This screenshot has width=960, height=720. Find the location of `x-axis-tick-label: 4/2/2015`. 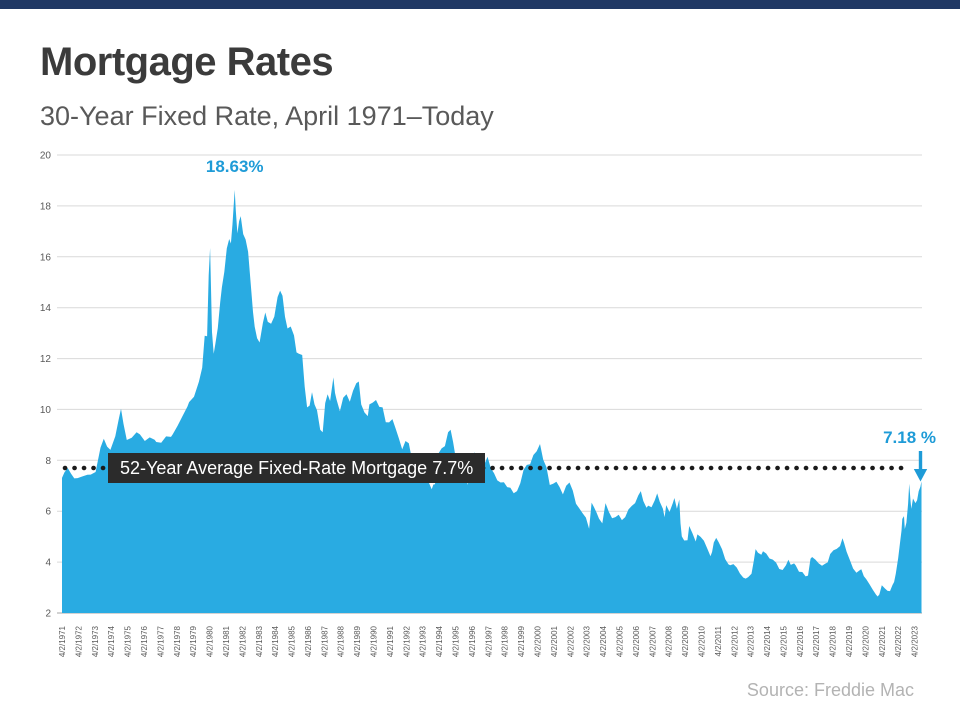

x-axis-tick-label: 4/2/2015 is located at coordinates (783, 641).